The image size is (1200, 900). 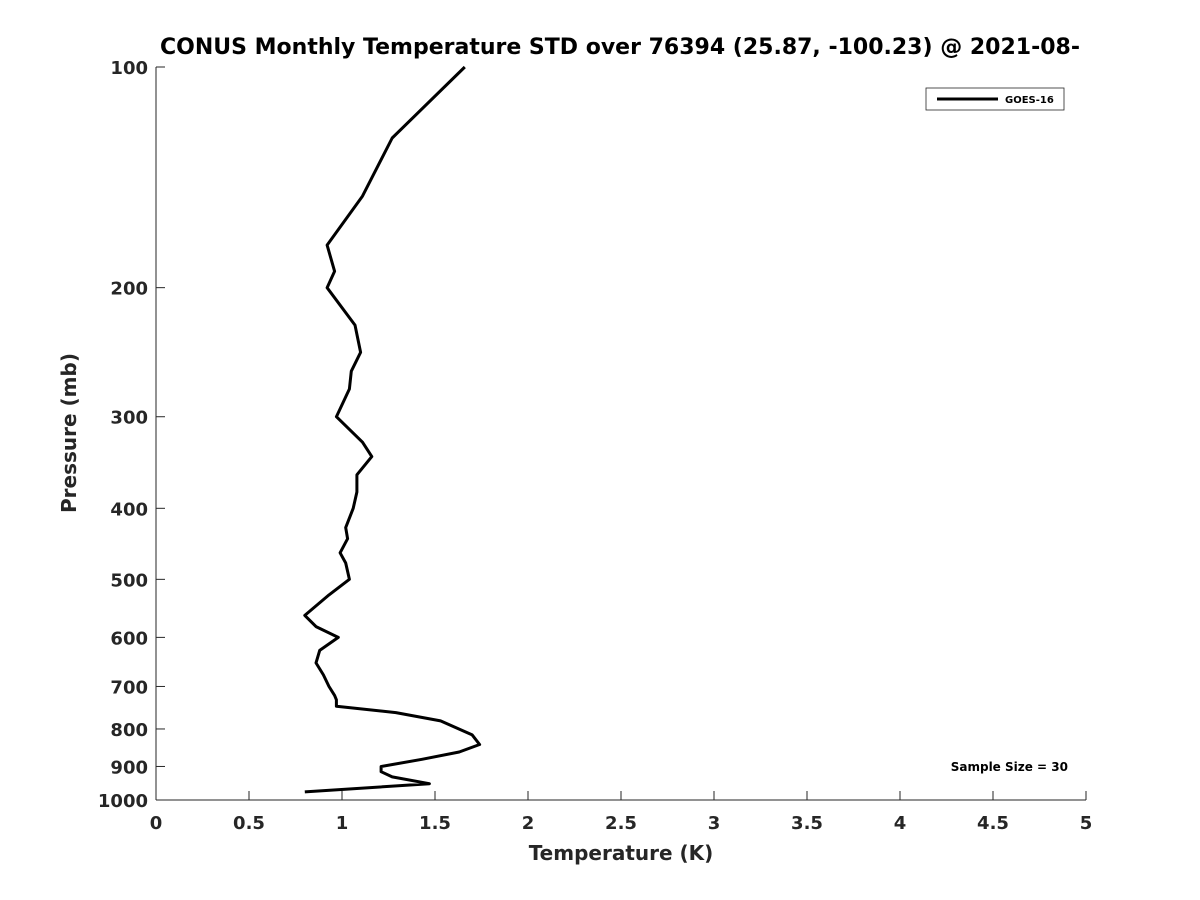 I want to click on y-tick-label: 400, so click(x=129, y=509).